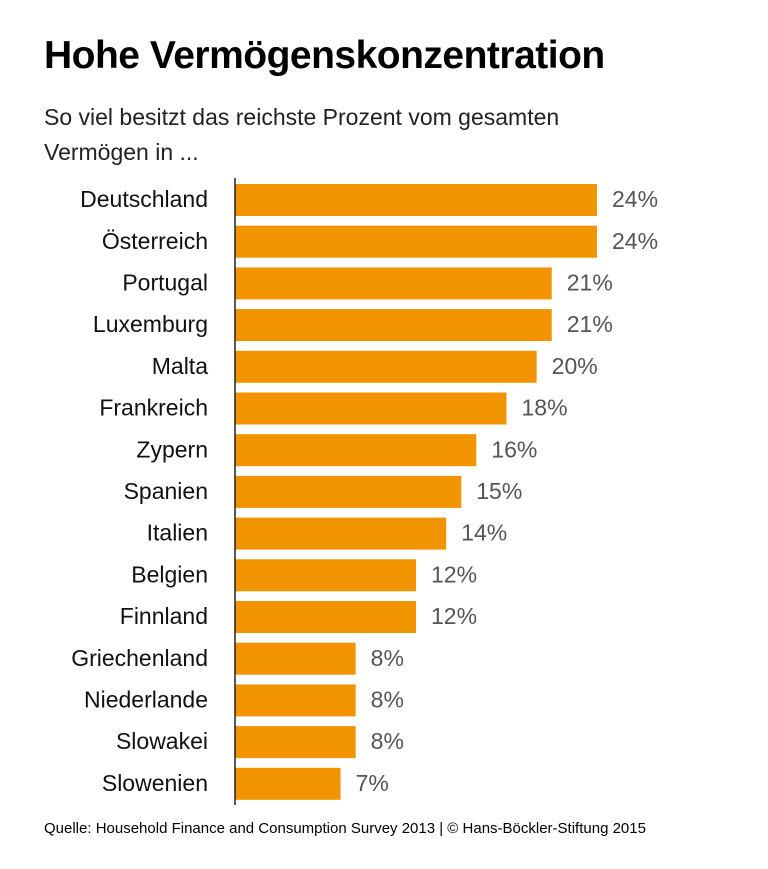 The width and height of the screenshot is (768, 869). I want to click on value-label: 16%, so click(514, 449).